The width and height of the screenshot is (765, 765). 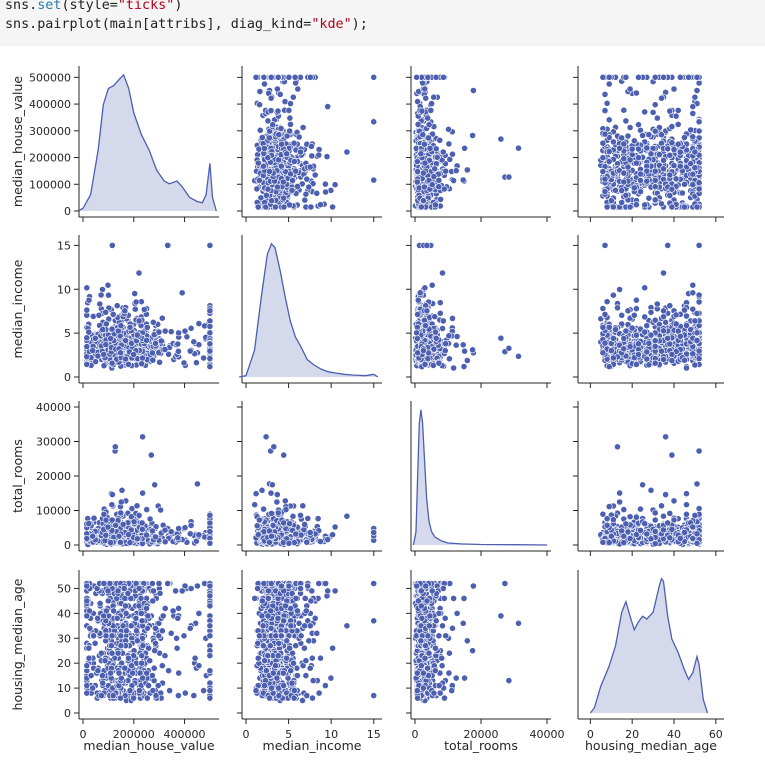 What do you see at coordinates (359, 24) in the screenshot?
I see `code-token: );` at bounding box center [359, 24].